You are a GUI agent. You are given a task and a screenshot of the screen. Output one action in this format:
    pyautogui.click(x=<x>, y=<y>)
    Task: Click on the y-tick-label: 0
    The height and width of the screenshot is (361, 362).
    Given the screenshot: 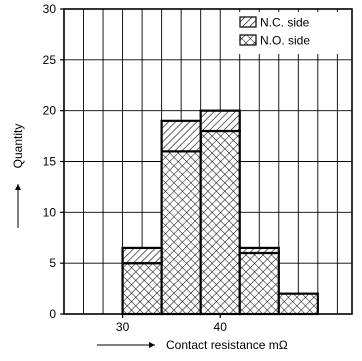 What is the action you would take?
    pyautogui.click(x=52, y=314)
    